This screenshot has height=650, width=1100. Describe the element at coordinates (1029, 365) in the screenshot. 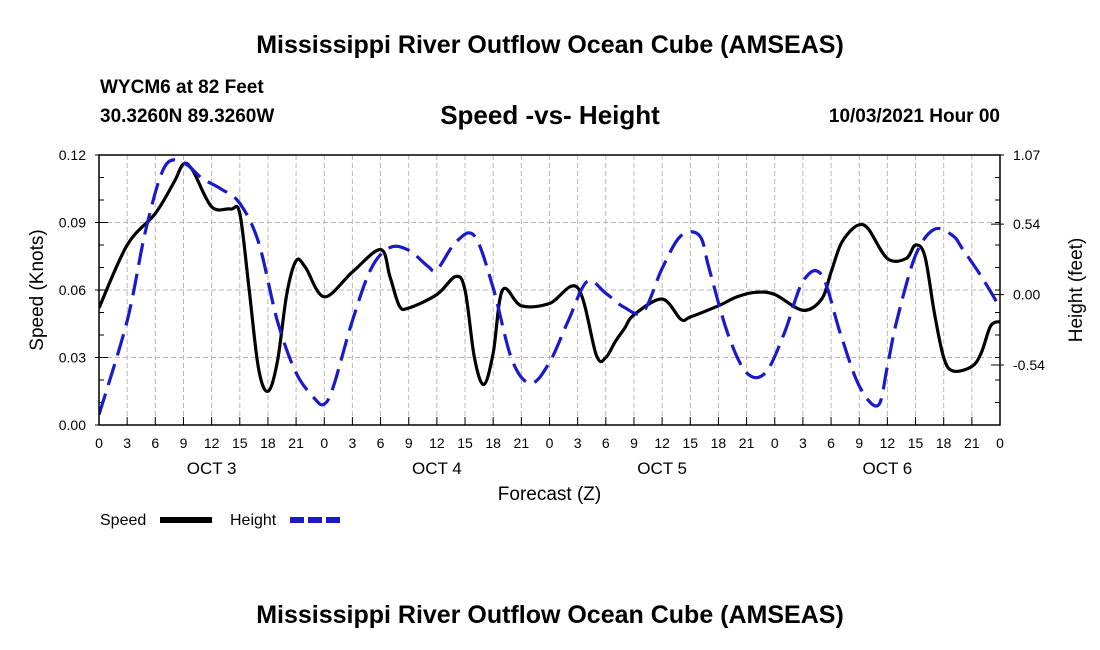

I see `y2-tick-label: -0.54` at that location.